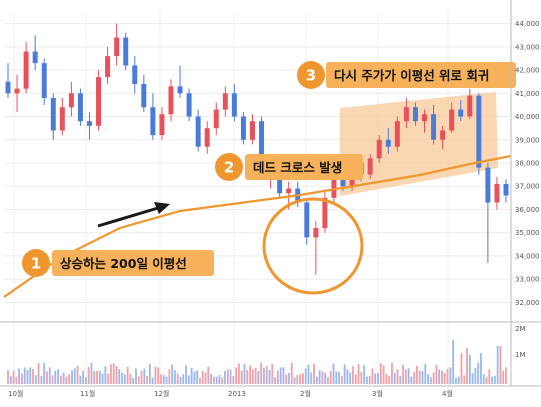  What do you see at coordinates (527, 303) in the screenshot?
I see `y-tick-label: 32,000` at bounding box center [527, 303].